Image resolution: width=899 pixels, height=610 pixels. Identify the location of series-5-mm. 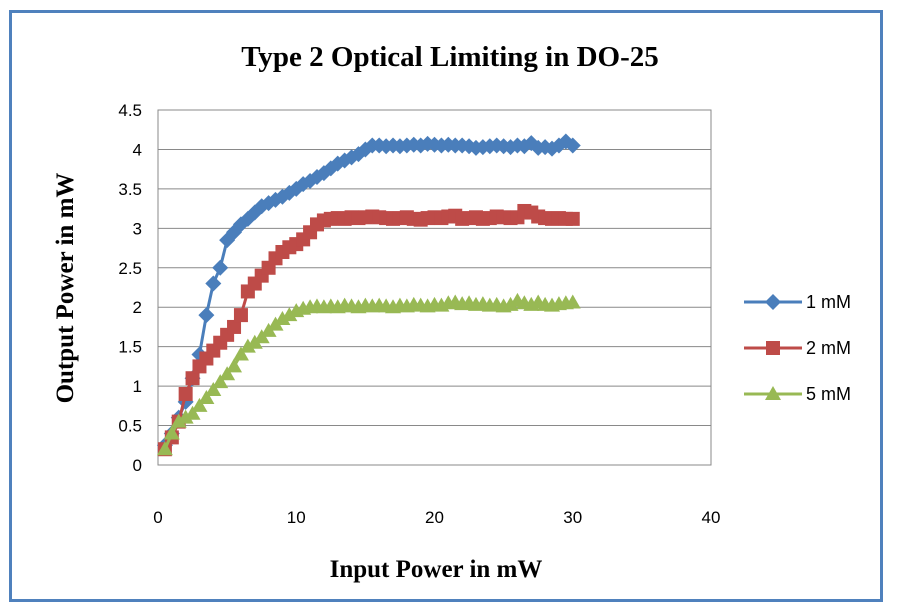
(368, 374).